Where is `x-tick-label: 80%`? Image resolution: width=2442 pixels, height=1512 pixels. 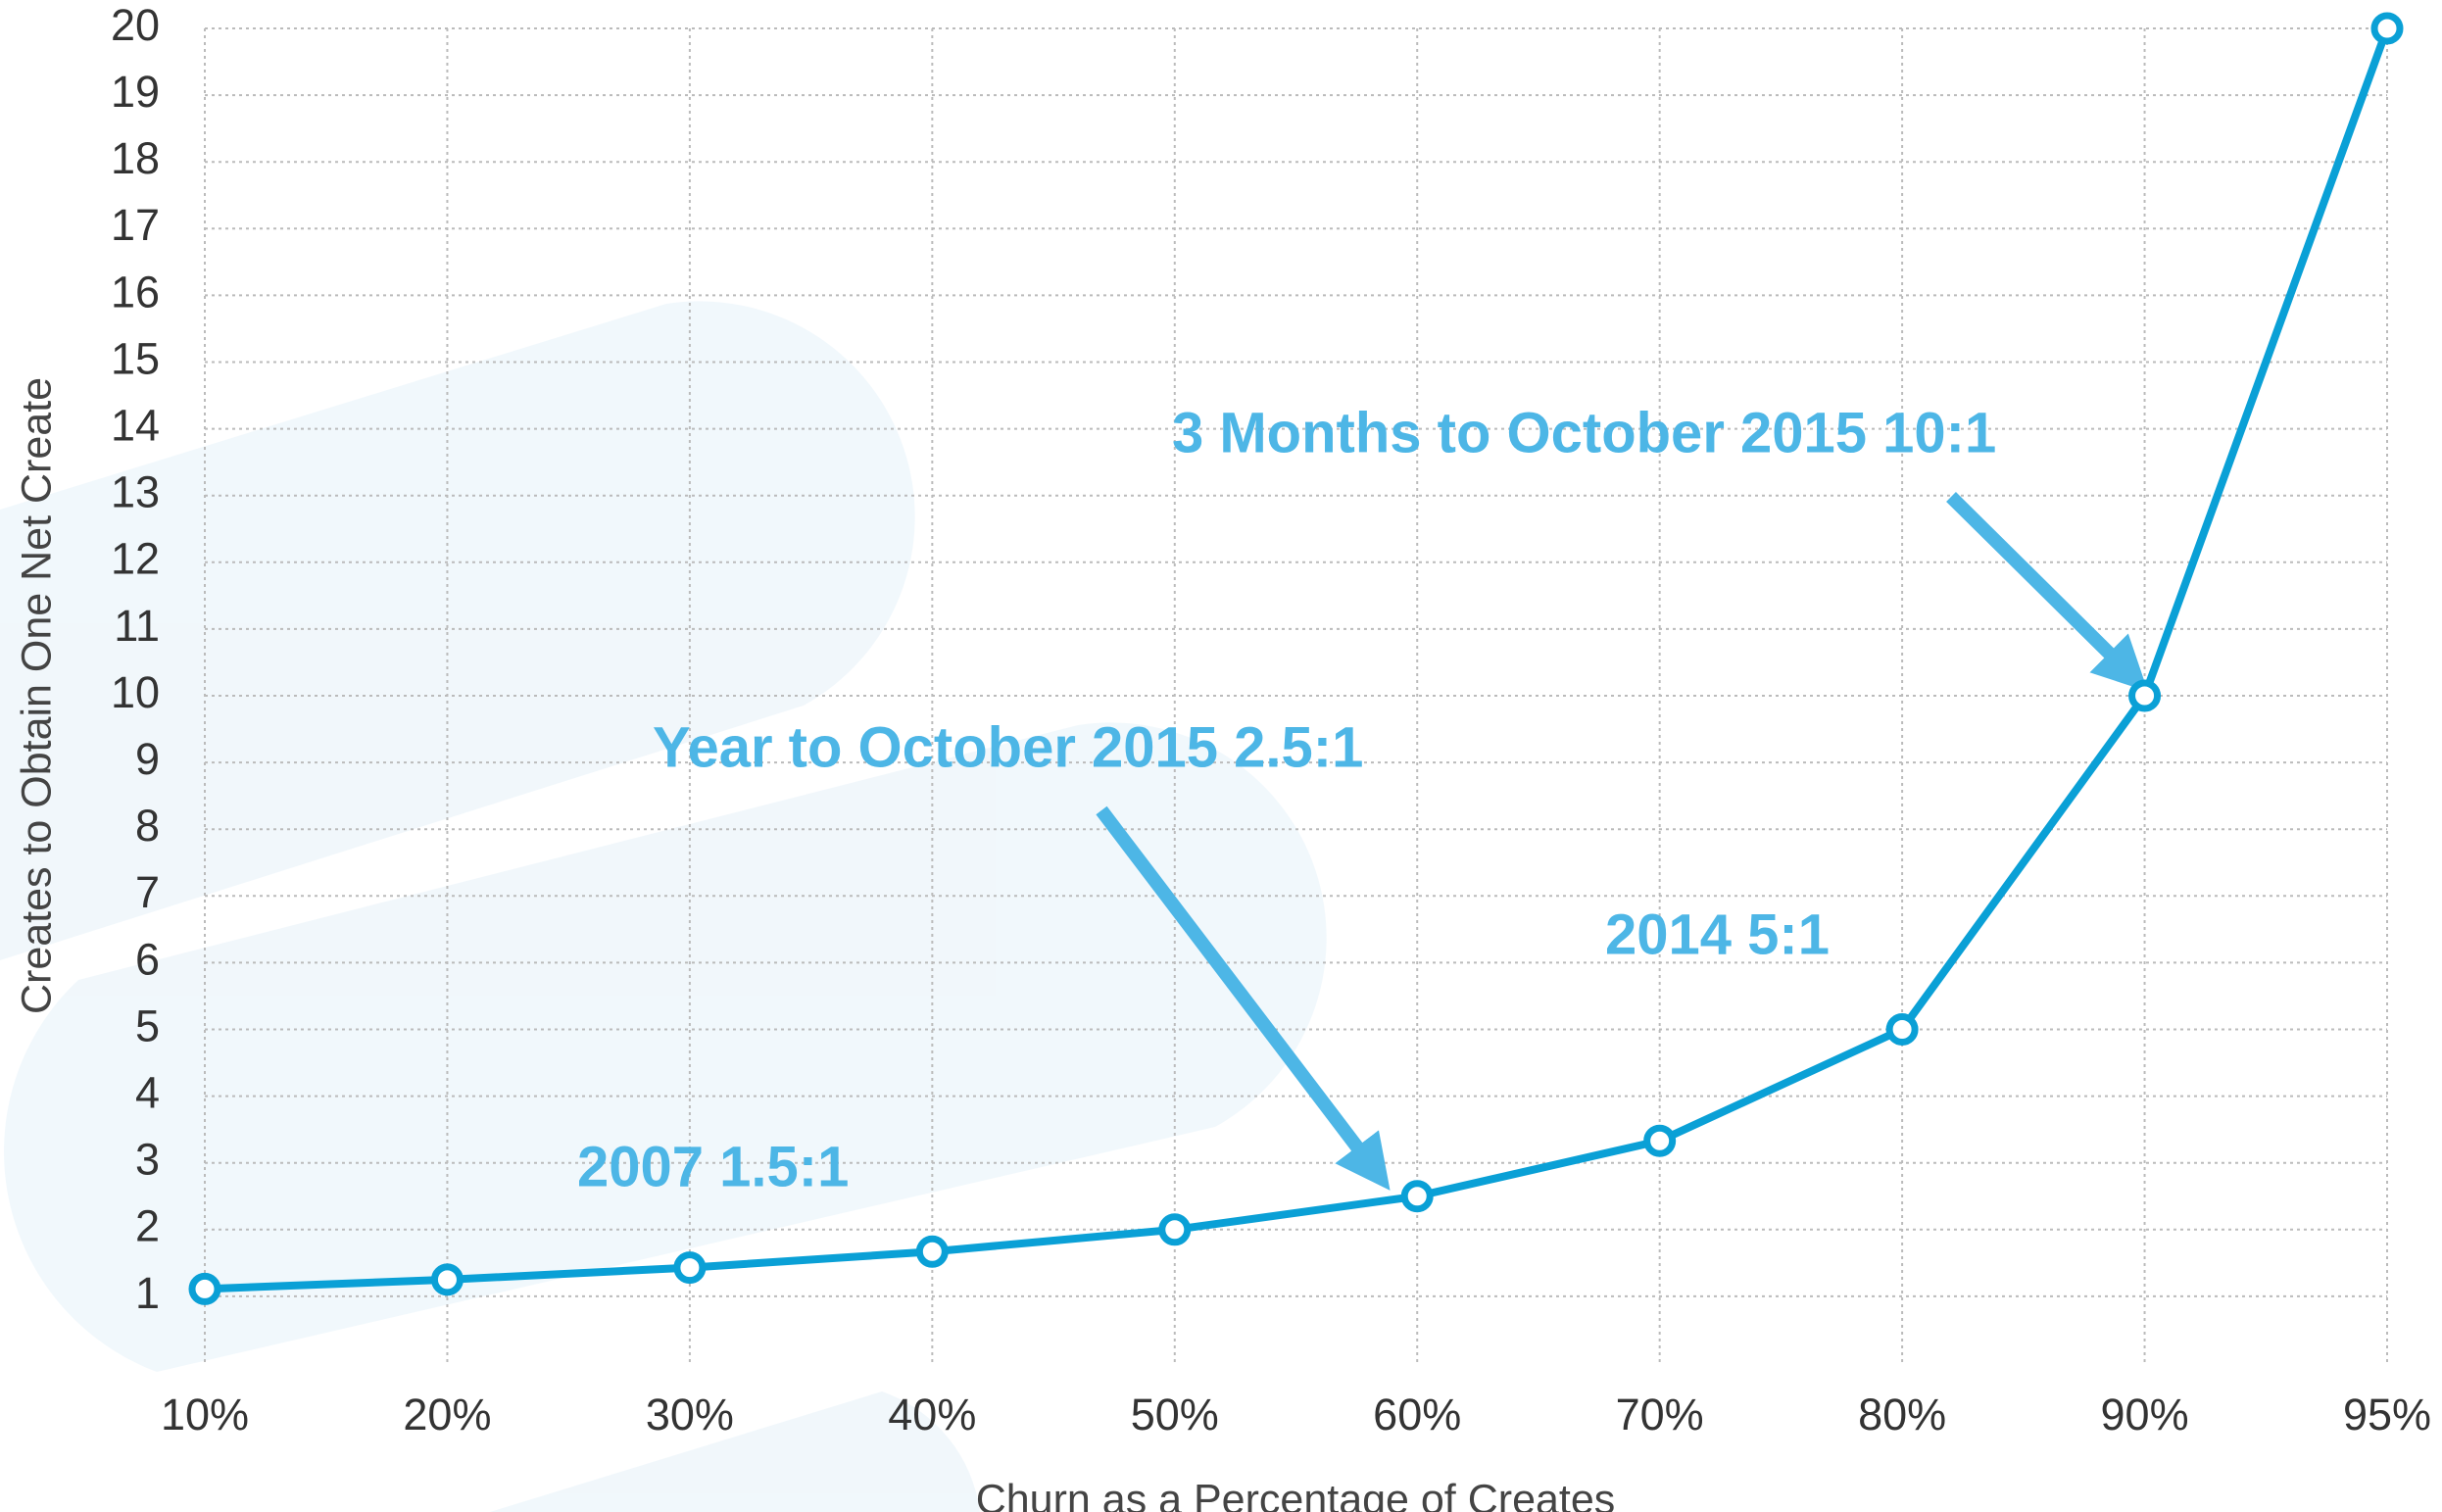
x-tick-label: 80% is located at coordinates (1902, 1415).